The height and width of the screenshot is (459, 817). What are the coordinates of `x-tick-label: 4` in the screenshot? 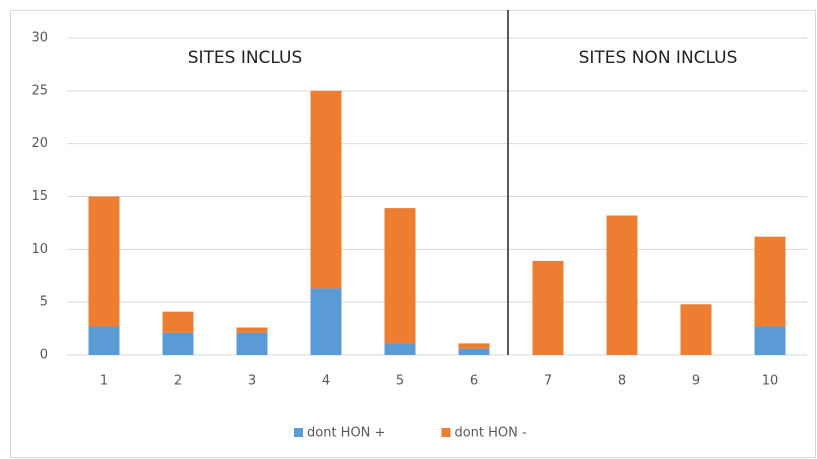 It's located at (326, 381).